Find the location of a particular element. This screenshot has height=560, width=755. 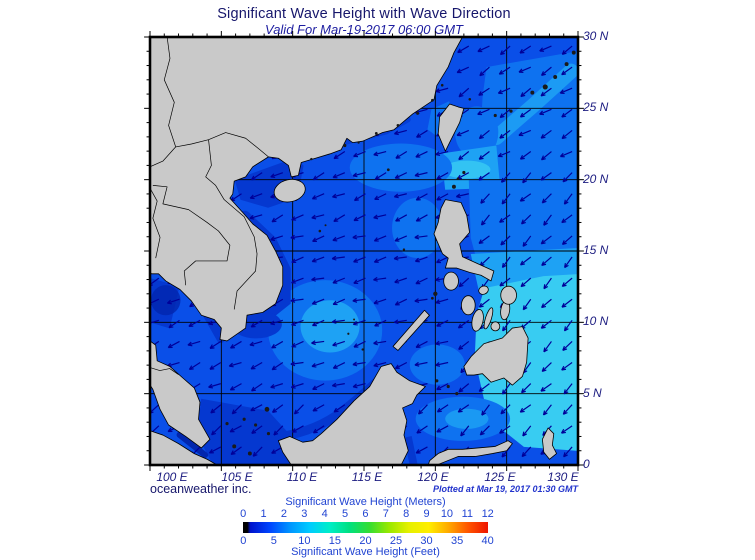

colorbar-feet-ticks: 0 5 10 15 20 25 30 35 40 is located at coordinates (365, 541).